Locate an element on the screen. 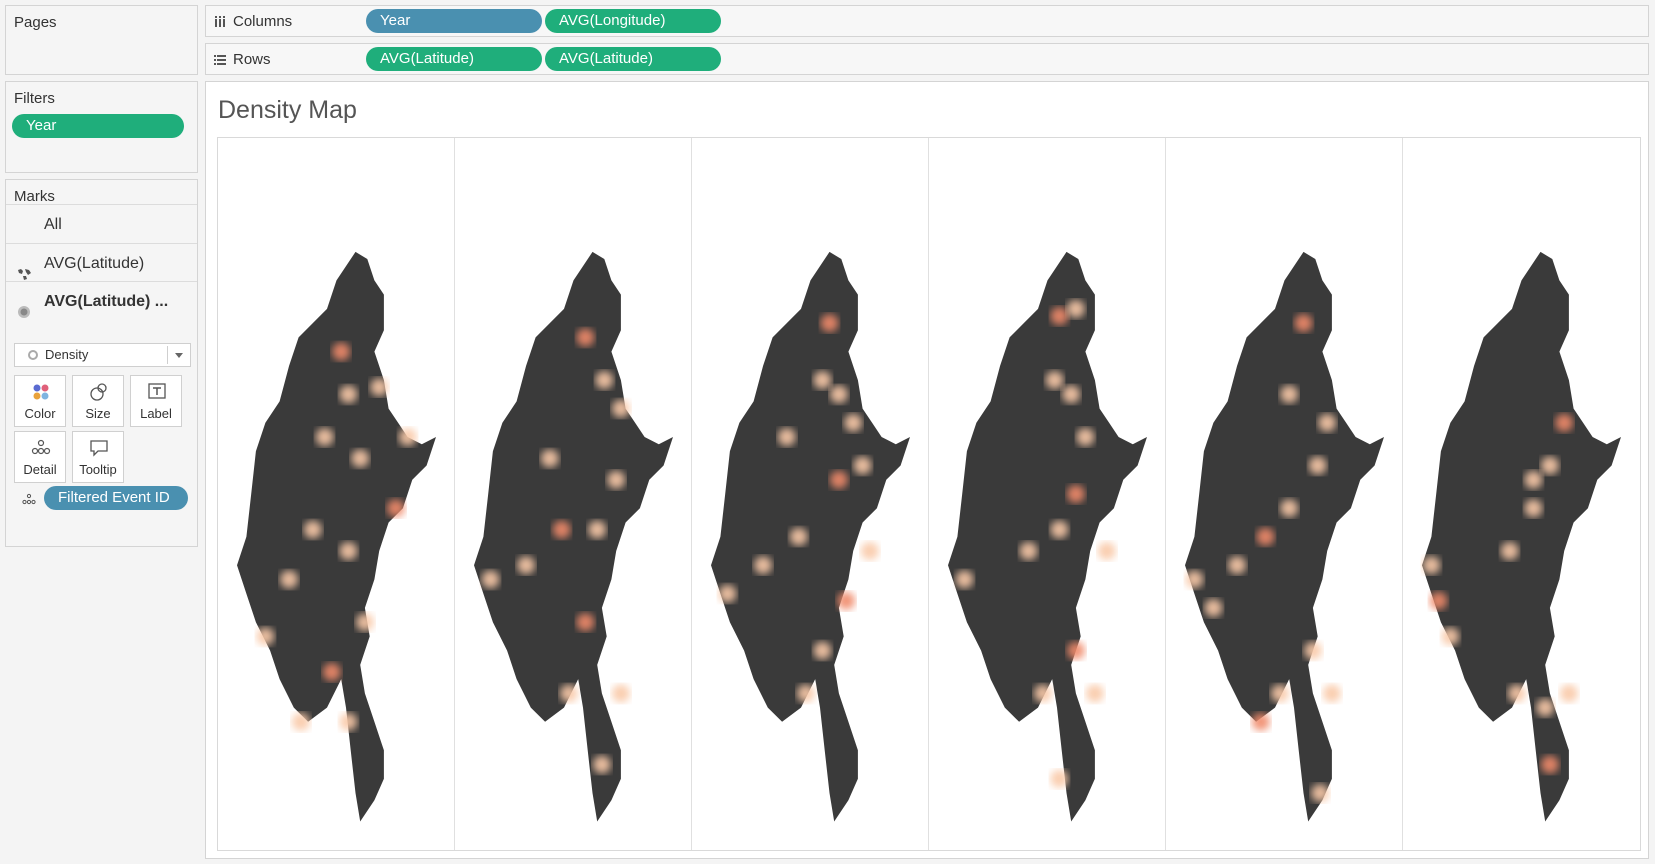  filters-card: Filters Year is located at coordinates (101, 127).